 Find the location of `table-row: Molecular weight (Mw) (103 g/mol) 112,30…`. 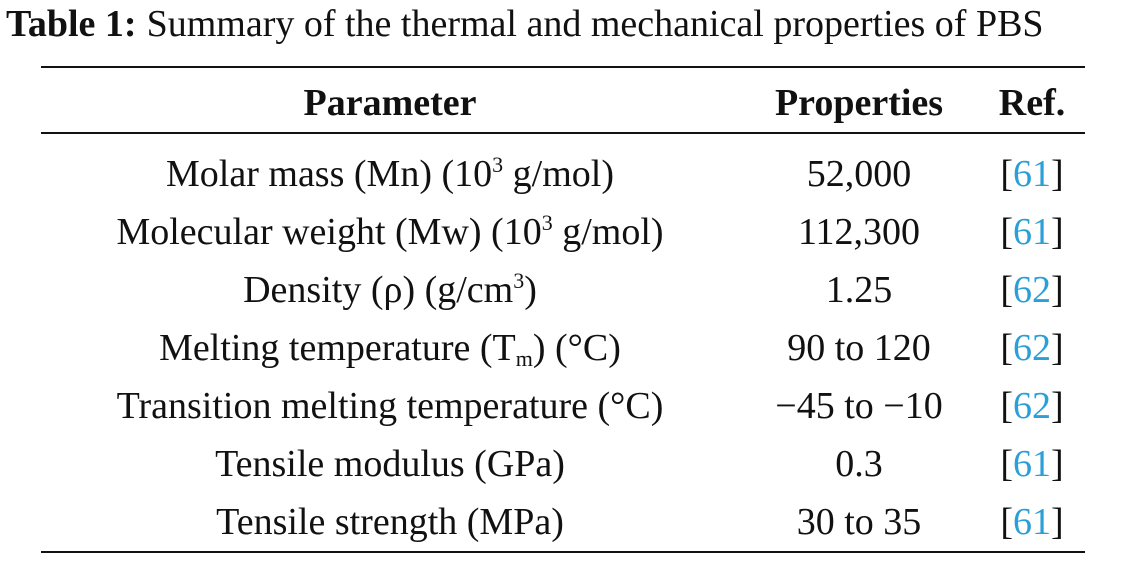

table-row: Molecular weight (Mw) (103 g/mol) 112,30… is located at coordinates (563, 235).